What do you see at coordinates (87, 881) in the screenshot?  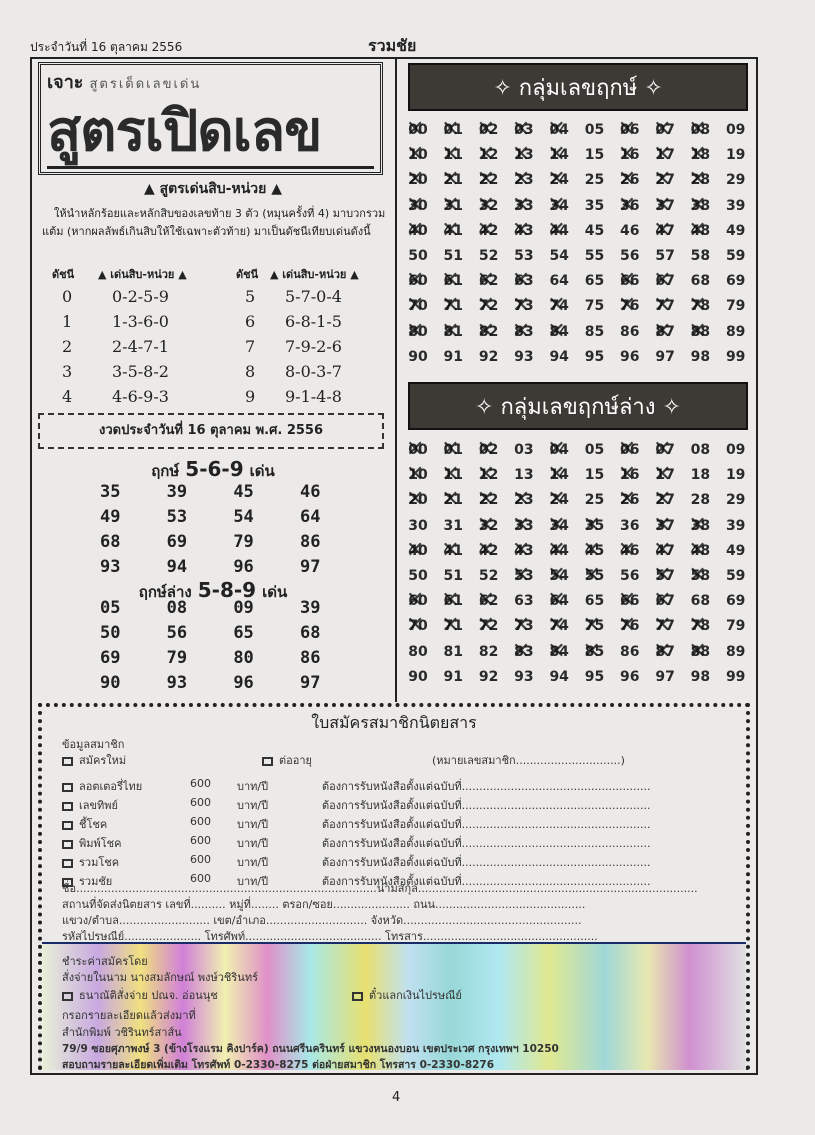 I see `subscription-option: รวมชัย` at bounding box center [87, 881].